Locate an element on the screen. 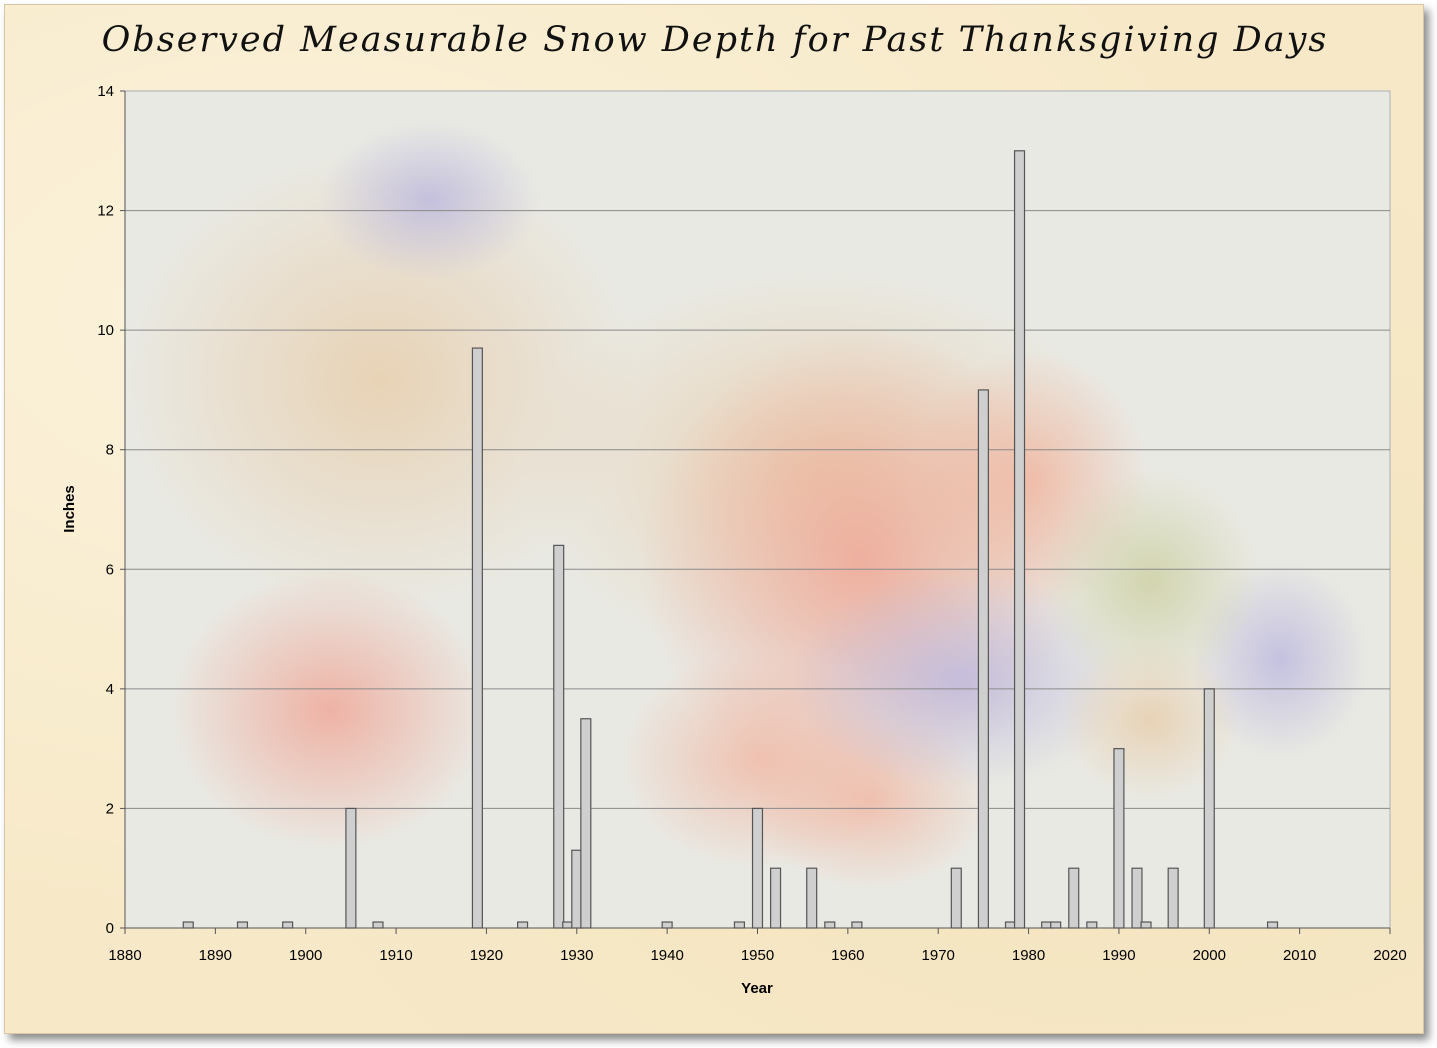 The width and height of the screenshot is (1437, 1048). x-tick-label: 1960 is located at coordinates (847, 955).